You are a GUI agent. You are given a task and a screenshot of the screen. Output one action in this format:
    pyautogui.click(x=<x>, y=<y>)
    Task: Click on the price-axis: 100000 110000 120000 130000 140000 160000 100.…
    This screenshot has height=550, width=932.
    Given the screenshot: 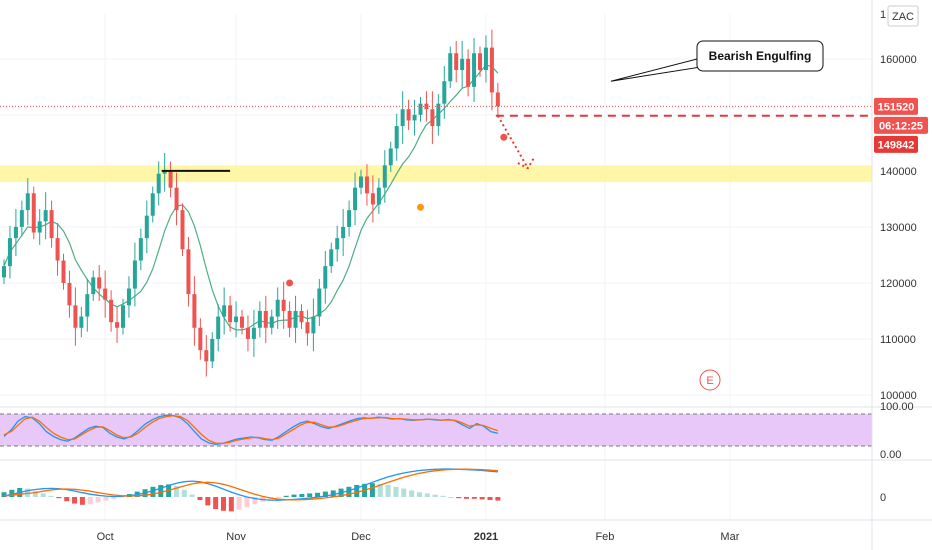 What is the action you would take?
    pyautogui.click(x=898, y=279)
    